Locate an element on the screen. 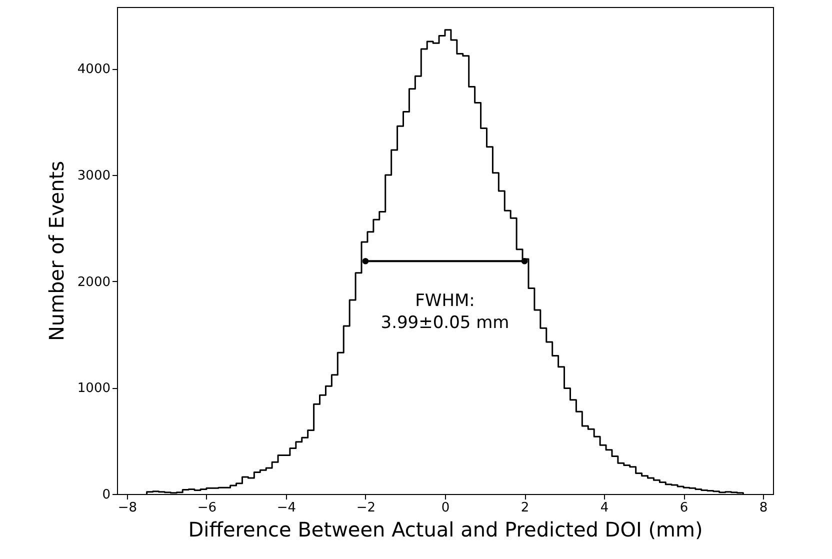  x-tick-label: 8 is located at coordinates (763, 508).